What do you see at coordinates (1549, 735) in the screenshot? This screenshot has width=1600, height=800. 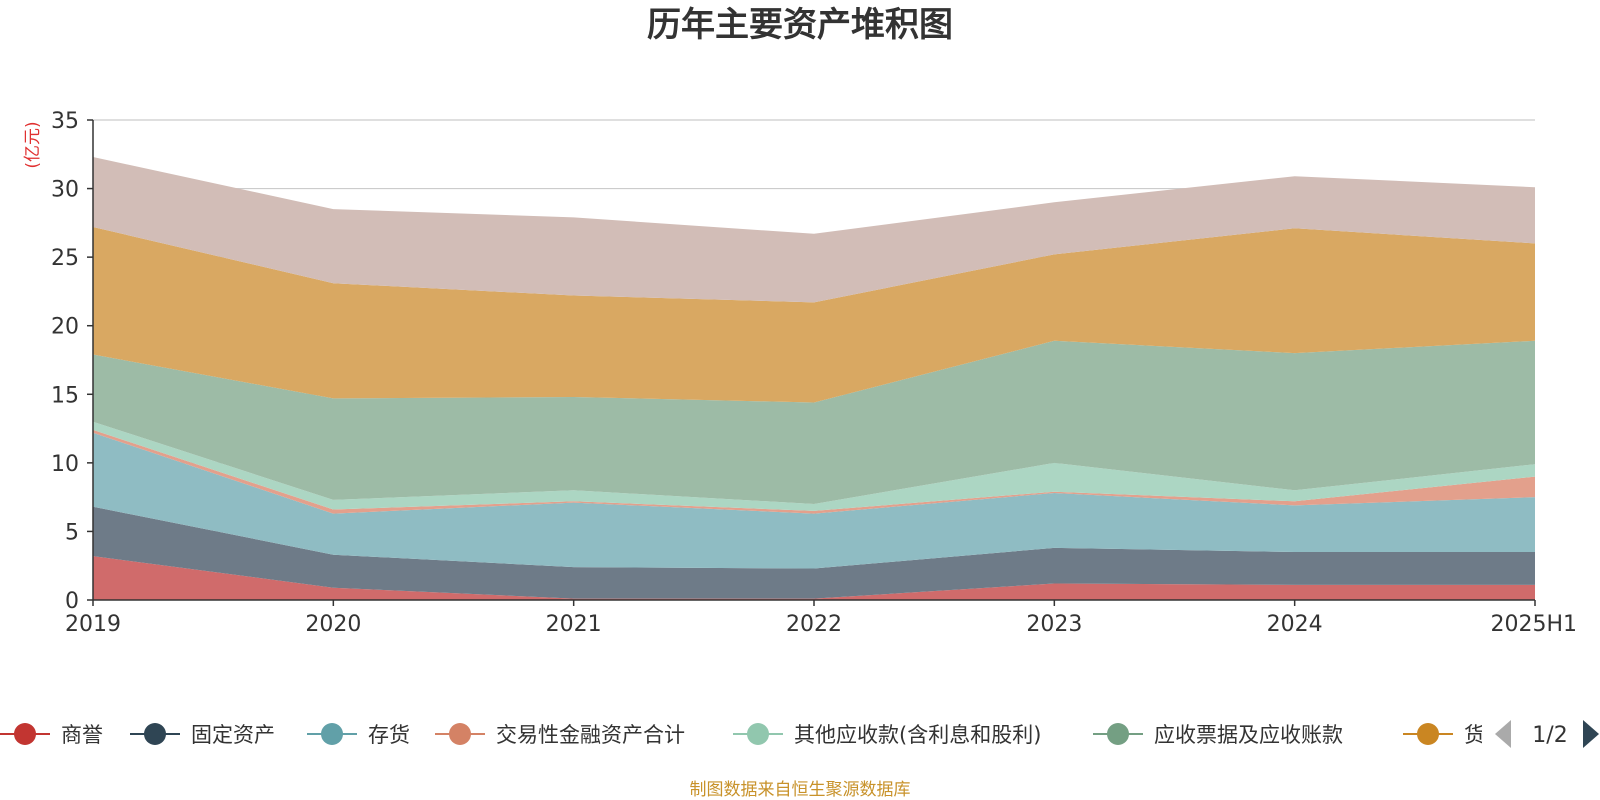 I see `legend-page-indicator: 1/2` at bounding box center [1549, 735].